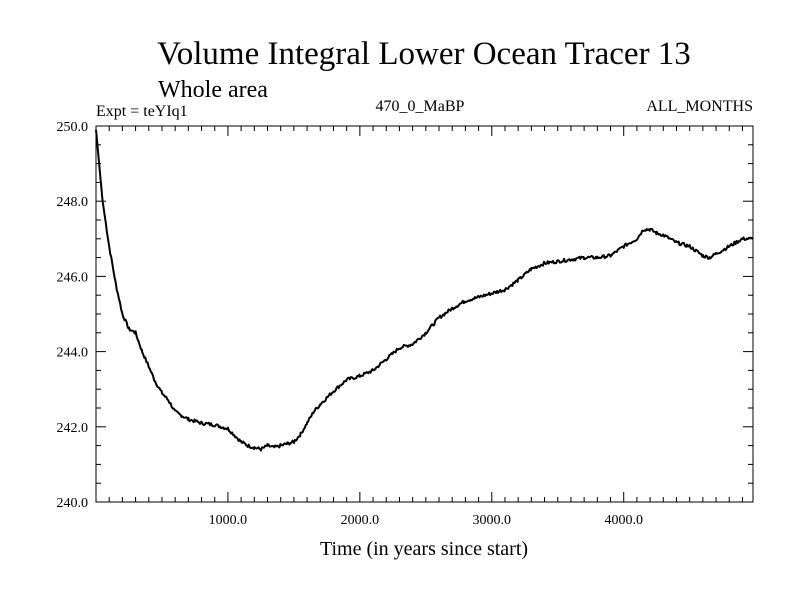 Image resolution: width=800 pixels, height=600 pixels. Describe the element at coordinates (492, 520) in the screenshot. I see `x-tick-label: 3000.0` at that location.